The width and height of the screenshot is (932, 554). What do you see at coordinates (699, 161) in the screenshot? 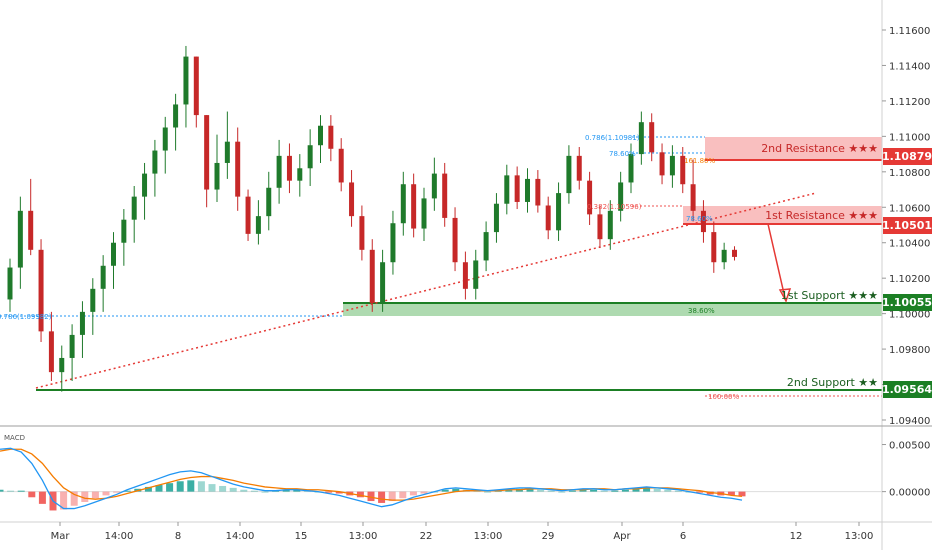
I see `fib-label-1618: 161.80%` at bounding box center [699, 161].